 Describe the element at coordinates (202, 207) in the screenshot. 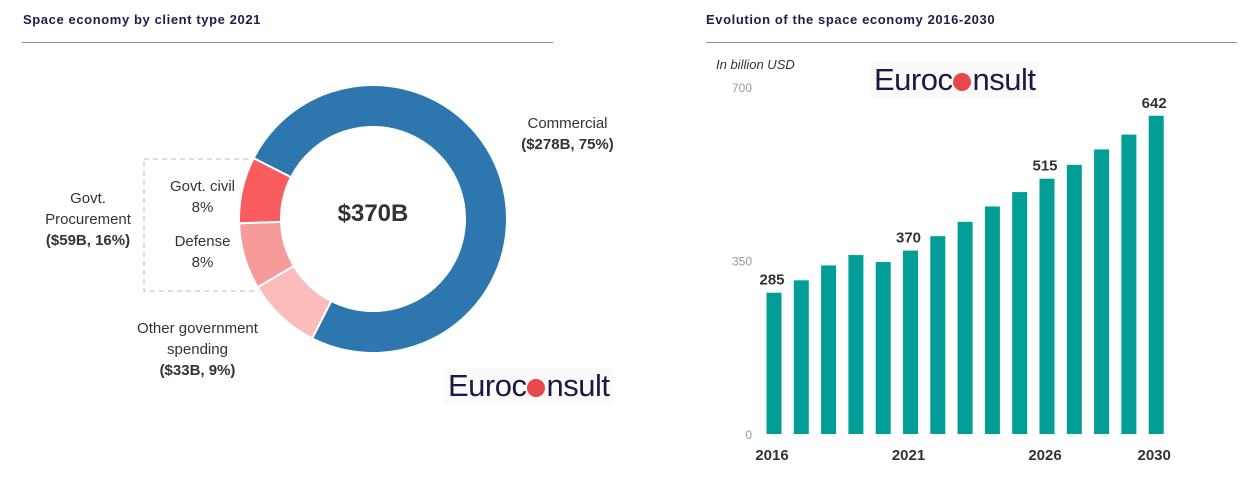

I see `govt-civil-pct: 8%` at that location.